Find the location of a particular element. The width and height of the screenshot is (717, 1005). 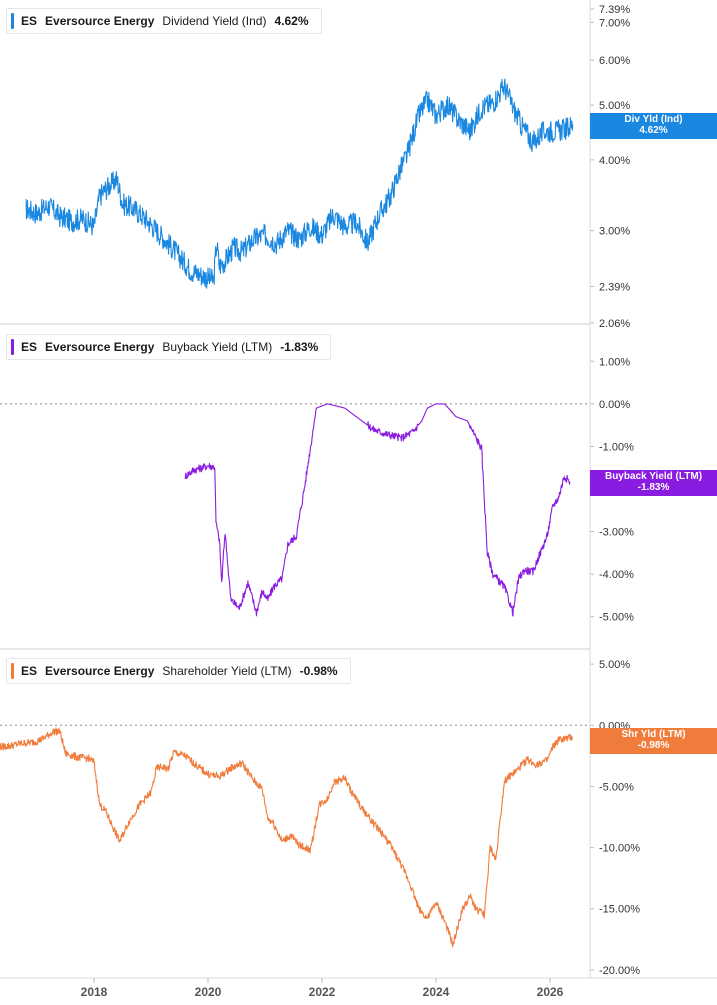

y-tick-label: 7.39% is located at coordinates (614, 10).